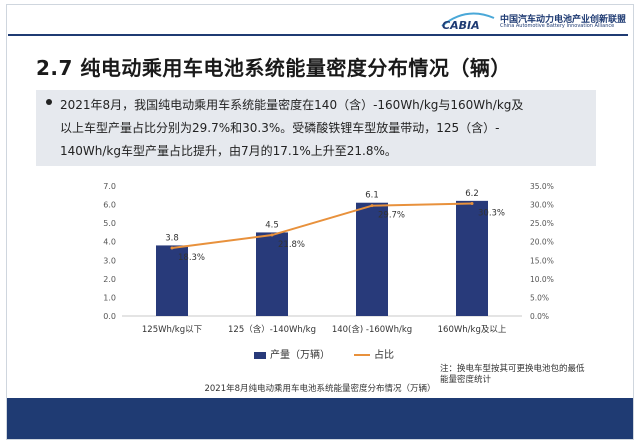  Describe the element at coordinates (291, 245) in the screenshot. I see `share-value-label: 21.8%` at that location.